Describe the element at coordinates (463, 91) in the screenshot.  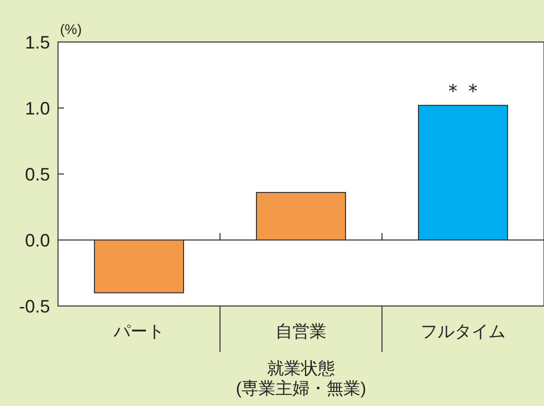
I see `annotation: ＊＊` at that location.